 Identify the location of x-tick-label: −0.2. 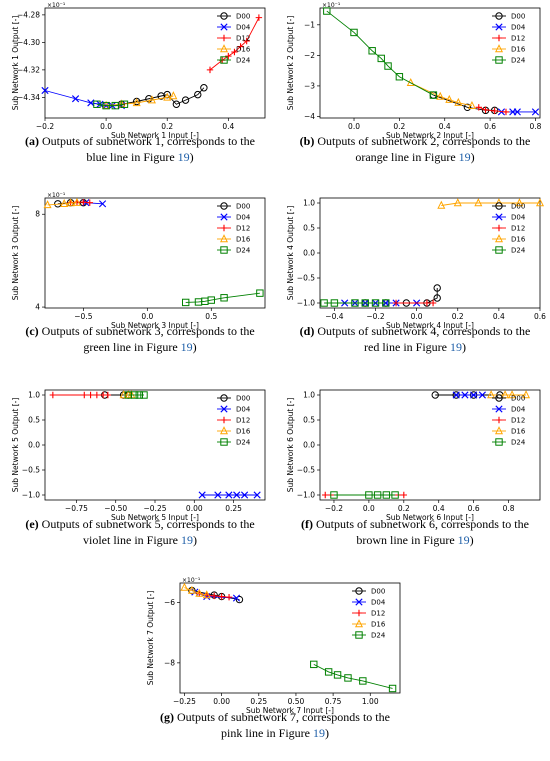
(334, 508).